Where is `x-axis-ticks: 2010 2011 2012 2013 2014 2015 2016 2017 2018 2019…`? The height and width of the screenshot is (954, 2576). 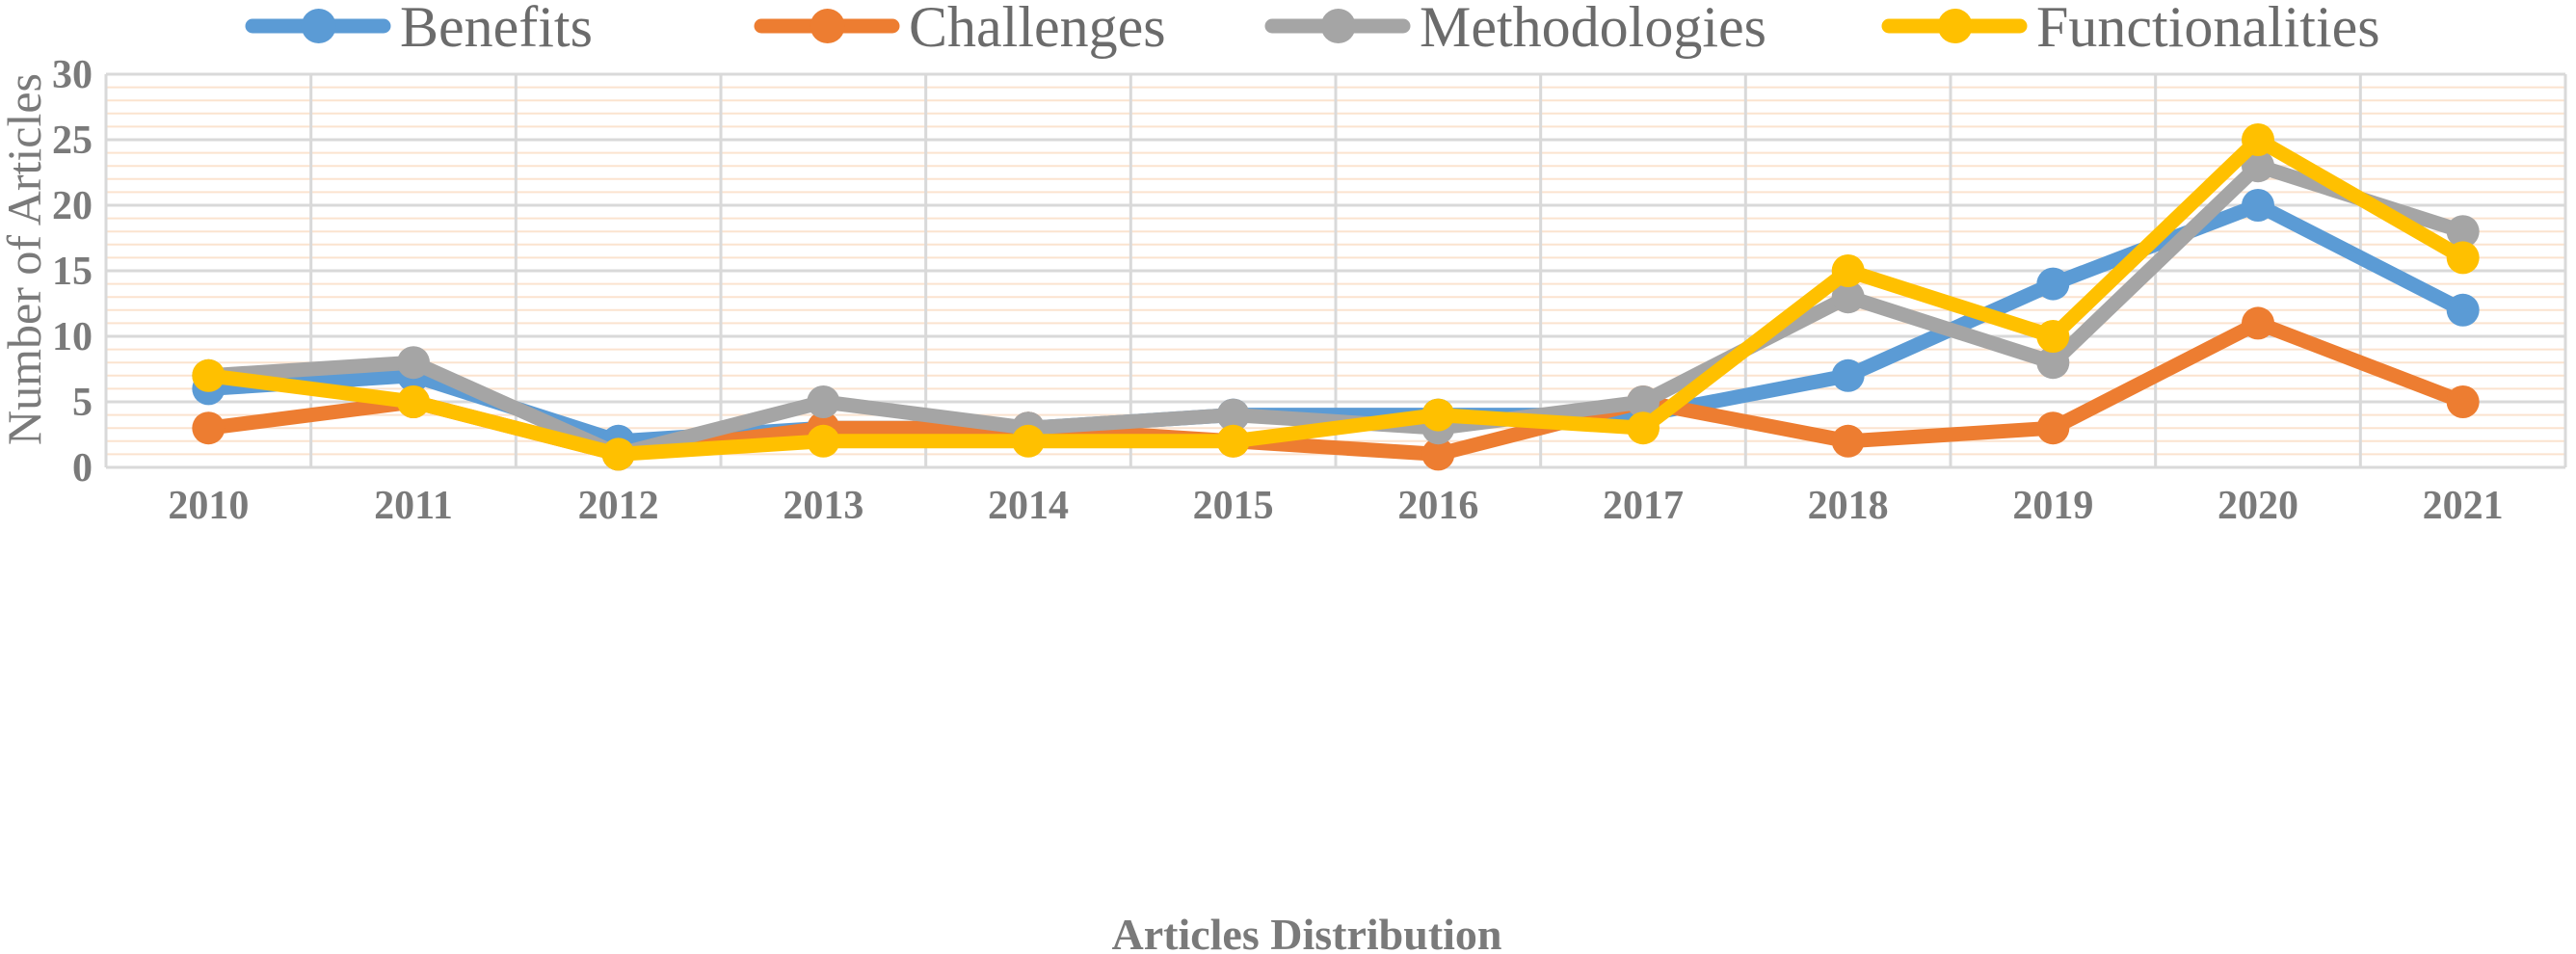
x-axis-ticks: 2010 2011 2012 2013 2014 2015 2016 2017 2018 2019… is located at coordinates (1336, 506).